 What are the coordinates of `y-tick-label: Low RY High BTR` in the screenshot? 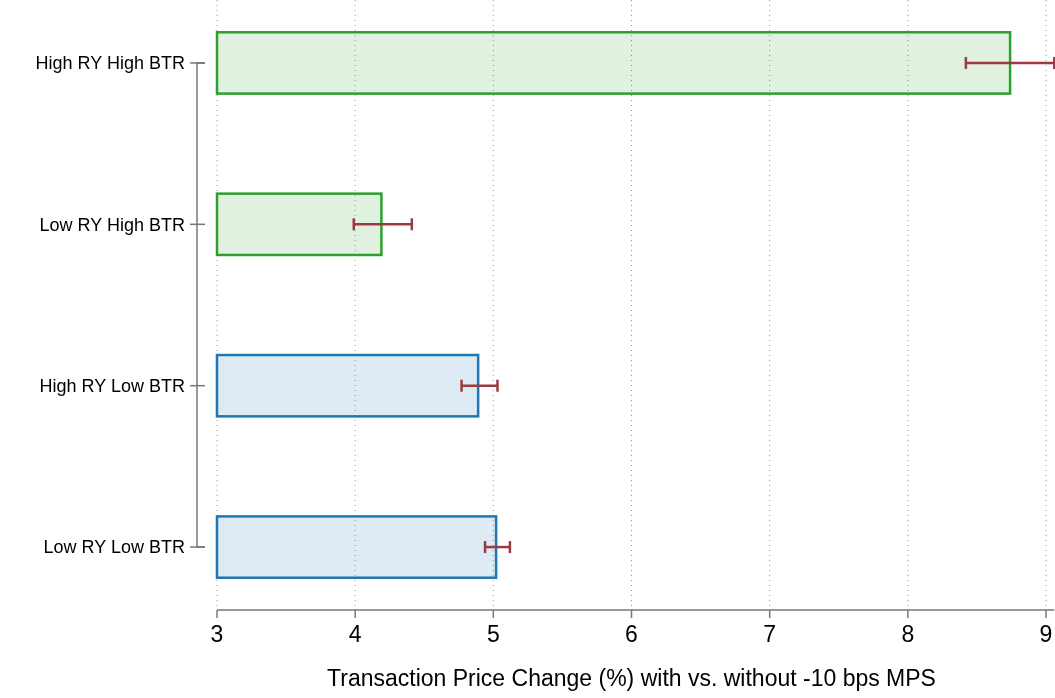 It's located at (112, 224).